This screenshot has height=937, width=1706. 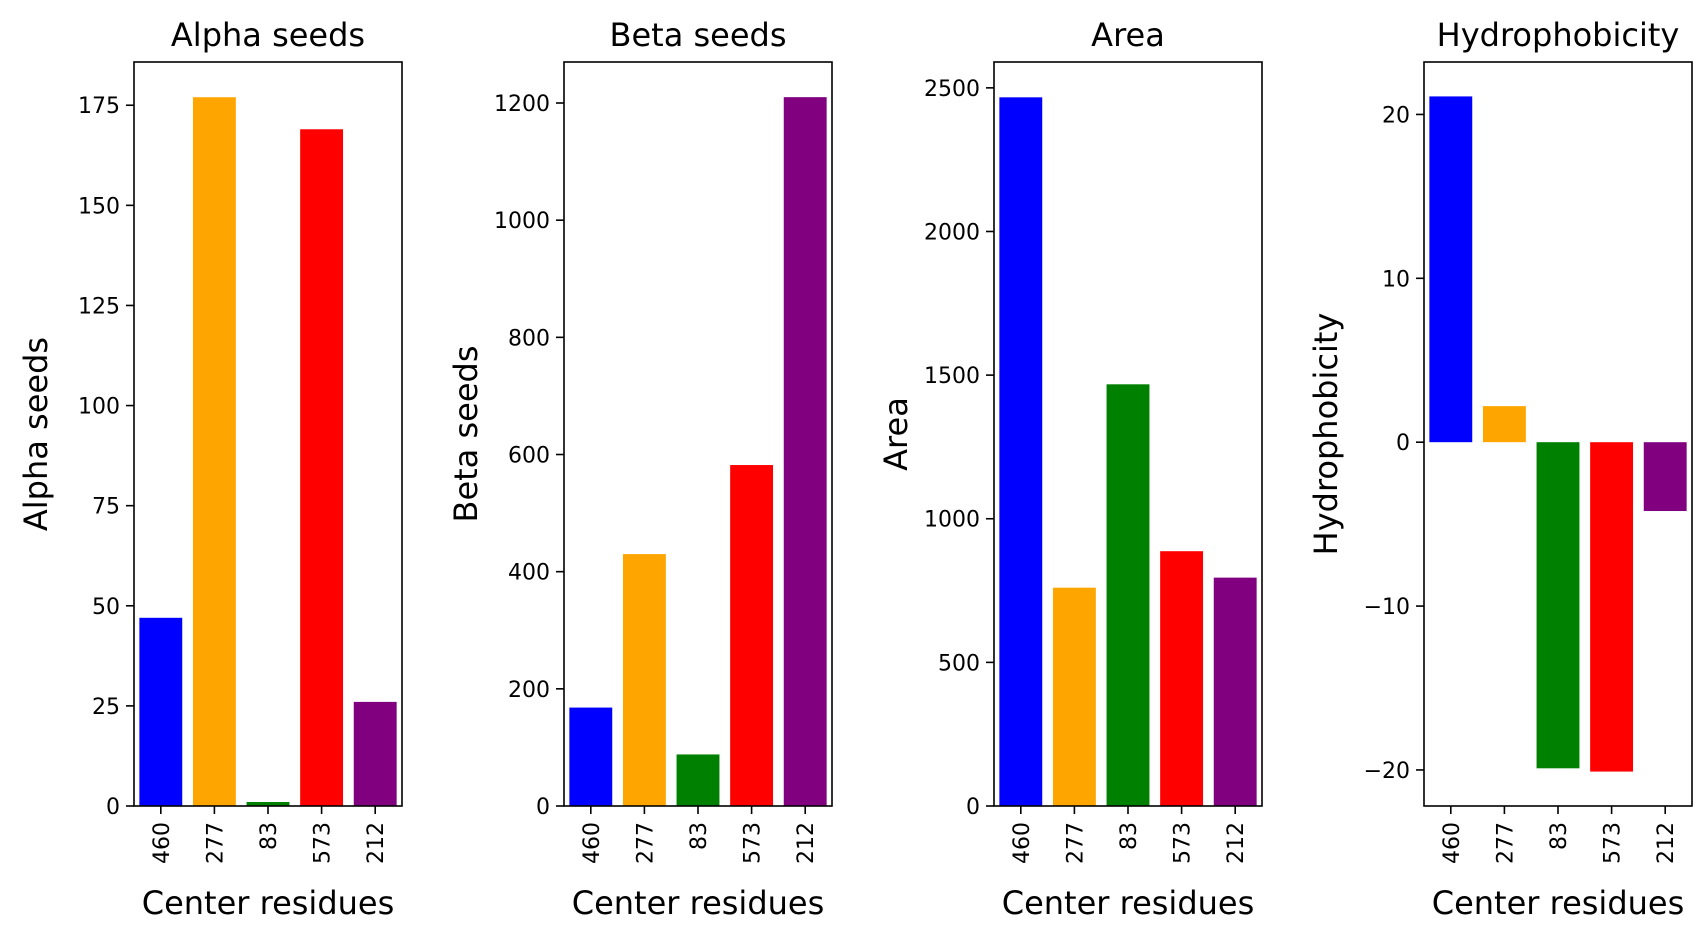 What do you see at coordinates (522, 104) in the screenshot?
I see `y-tick-label: 1200` at bounding box center [522, 104].